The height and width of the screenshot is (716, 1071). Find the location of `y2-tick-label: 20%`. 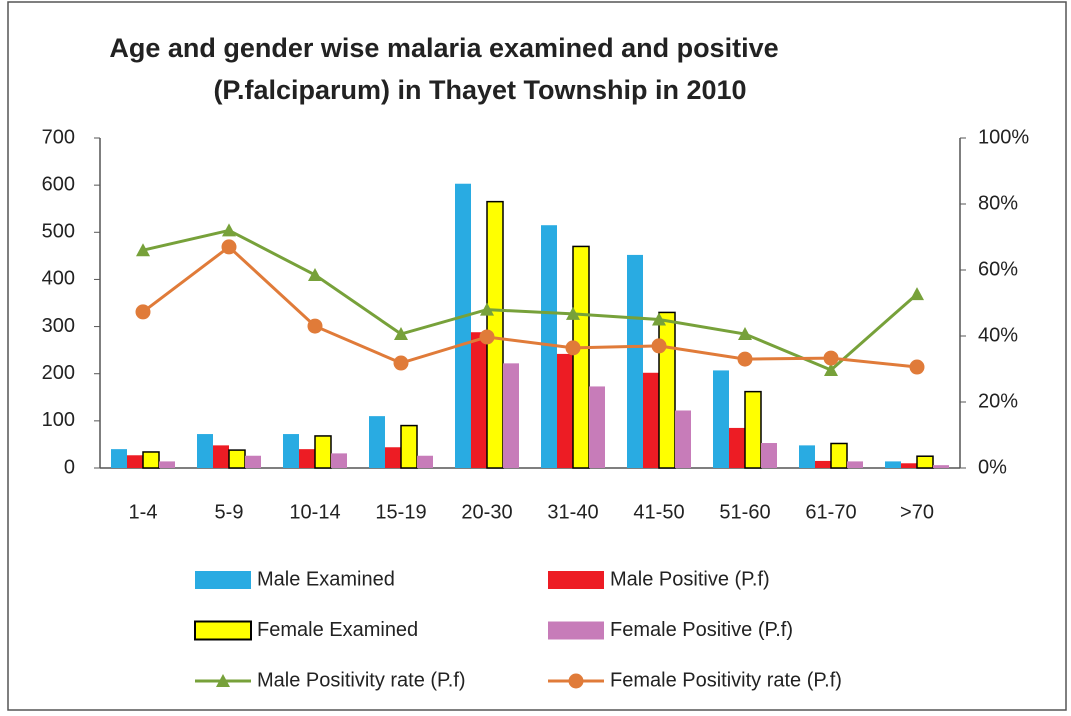

y2-tick-label: 20% is located at coordinates (998, 401).